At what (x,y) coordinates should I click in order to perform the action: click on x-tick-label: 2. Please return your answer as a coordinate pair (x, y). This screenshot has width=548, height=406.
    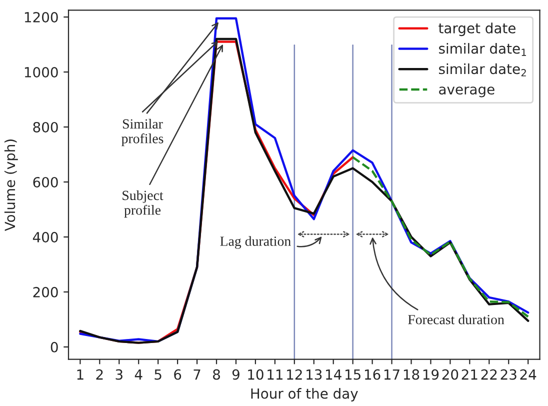
    Looking at the image, I should click on (99, 374).